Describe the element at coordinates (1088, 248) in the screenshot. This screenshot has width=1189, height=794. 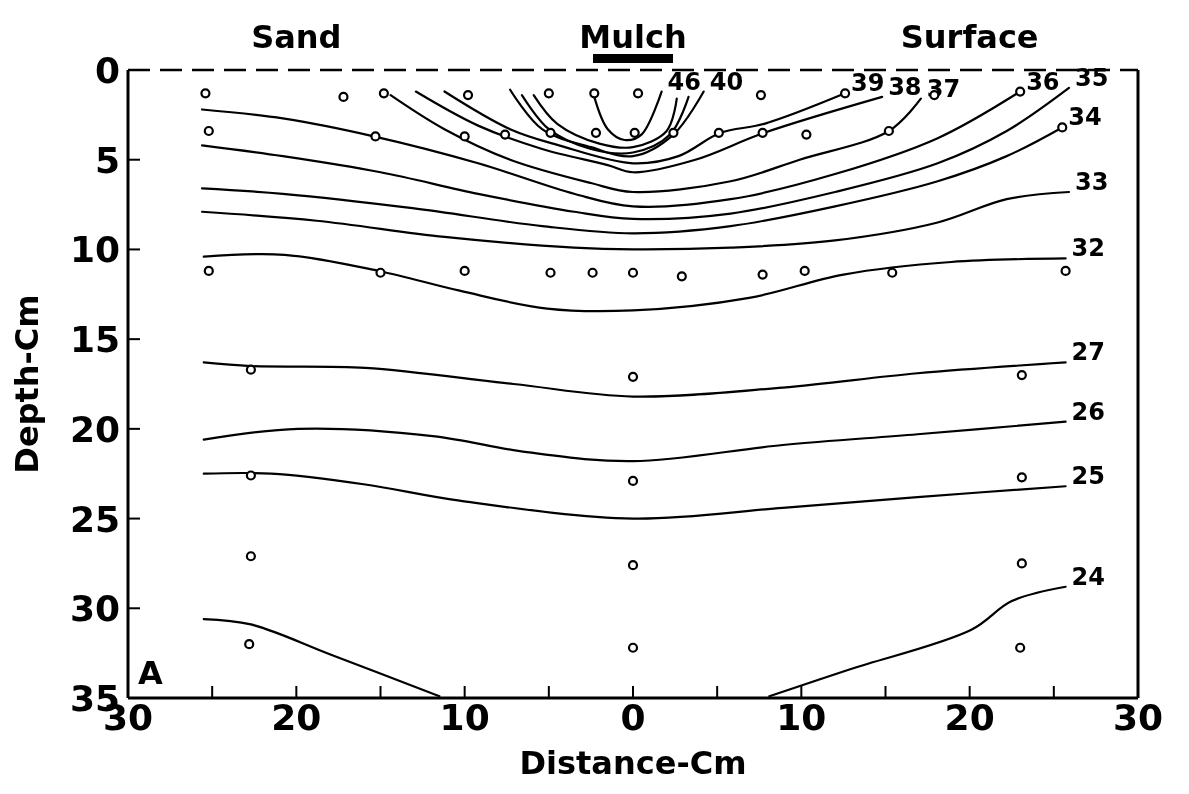
I see `series-label: 32` at that location.